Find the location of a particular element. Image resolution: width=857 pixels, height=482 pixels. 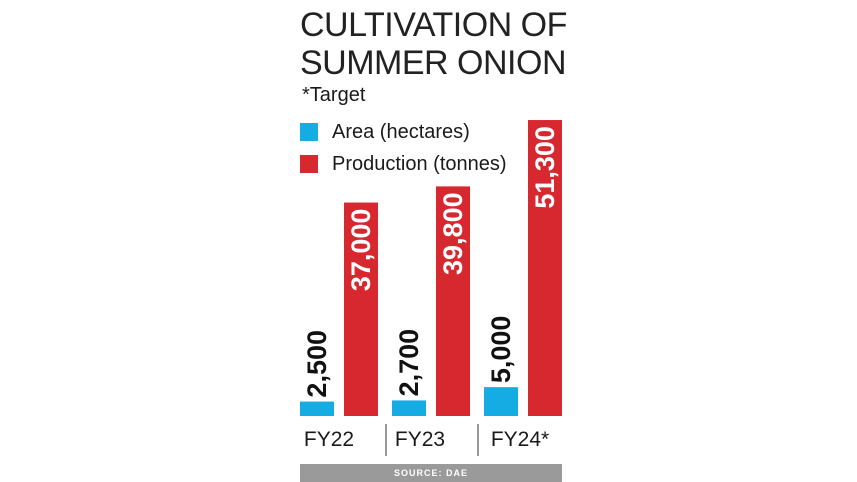

category-label-fy24: FY24* is located at coordinates (520, 439).